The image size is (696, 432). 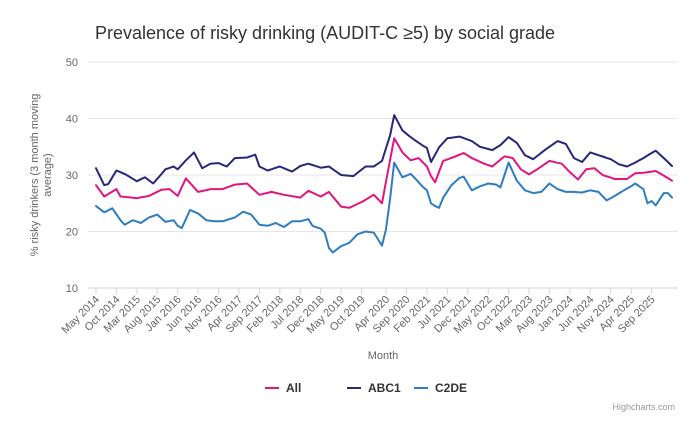 What do you see at coordinates (643, 407) in the screenshot?
I see `highcharts-credit-link: Highcharts.com` at bounding box center [643, 407].